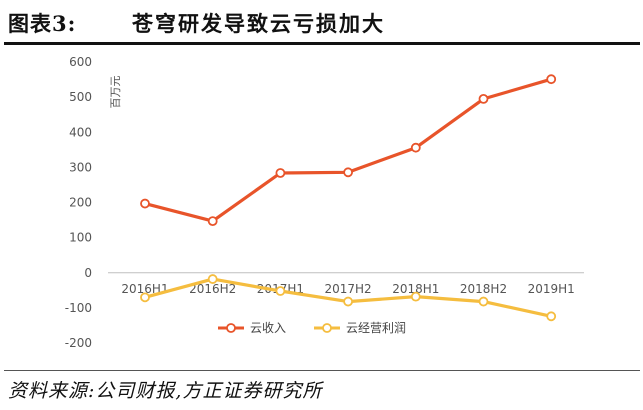 This screenshot has height=410, width=643. What do you see at coordinates (212, 289) in the screenshot?
I see `x-tick-label: 2016H2` at bounding box center [212, 289].